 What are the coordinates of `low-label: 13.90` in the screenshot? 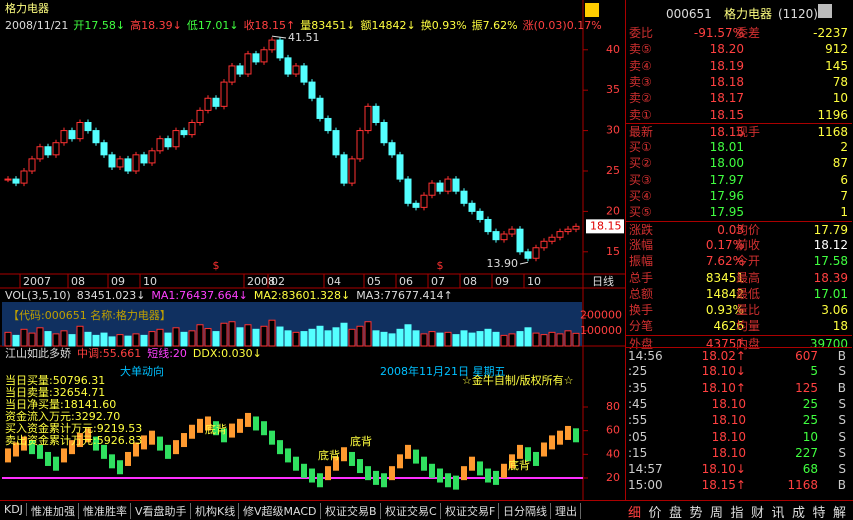 It's located at (503, 263).